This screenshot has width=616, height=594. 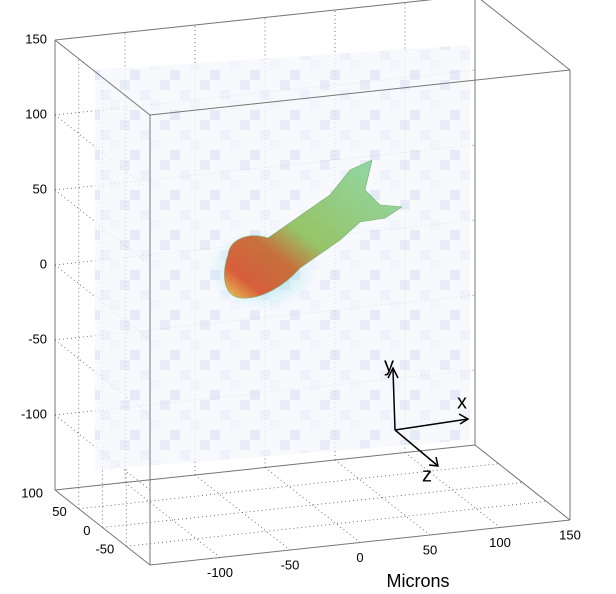 What do you see at coordinates (433, 461) in the screenshot?
I see `glyph-z-head` at bounding box center [433, 461].